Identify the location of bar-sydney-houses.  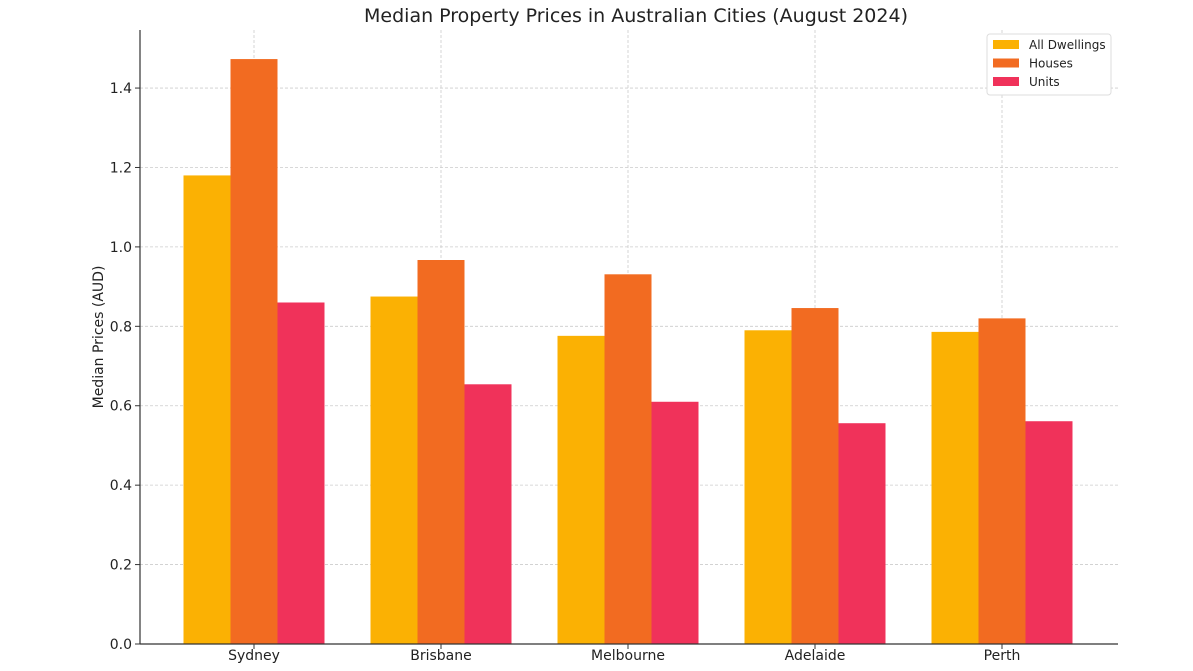
(254, 351).